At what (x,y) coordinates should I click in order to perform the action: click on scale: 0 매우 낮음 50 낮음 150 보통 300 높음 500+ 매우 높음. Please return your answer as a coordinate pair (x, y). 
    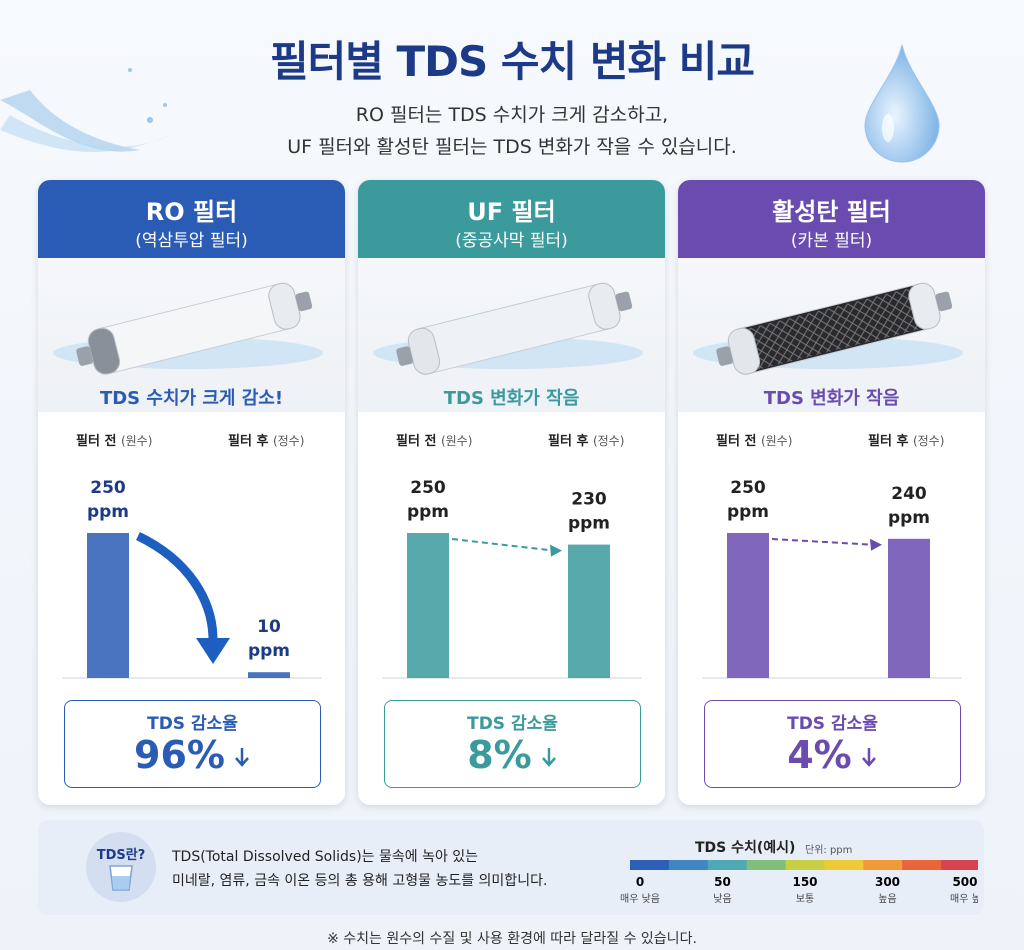
    Looking at the image, I should click on (799, 882).